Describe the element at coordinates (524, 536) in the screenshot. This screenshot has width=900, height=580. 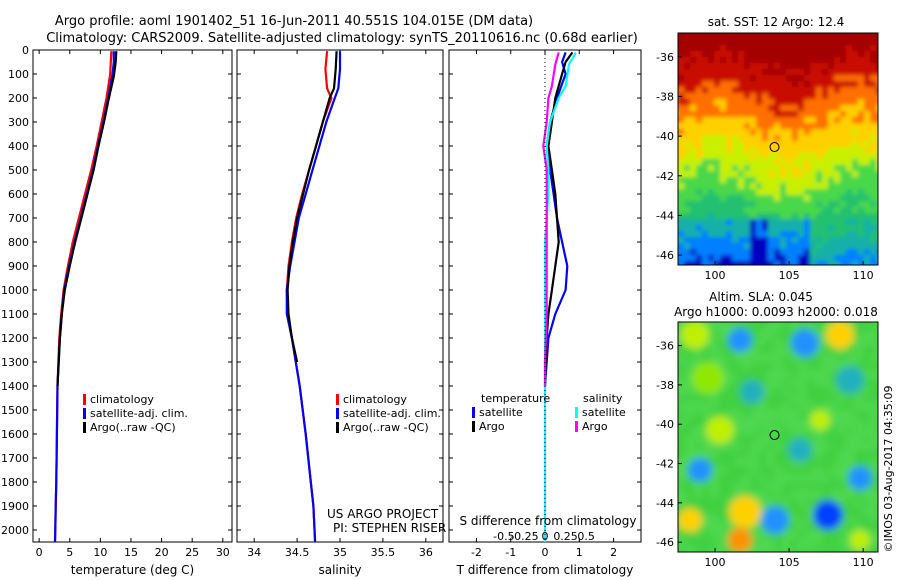
I see `x2-tick-label: -0.25` at that location.